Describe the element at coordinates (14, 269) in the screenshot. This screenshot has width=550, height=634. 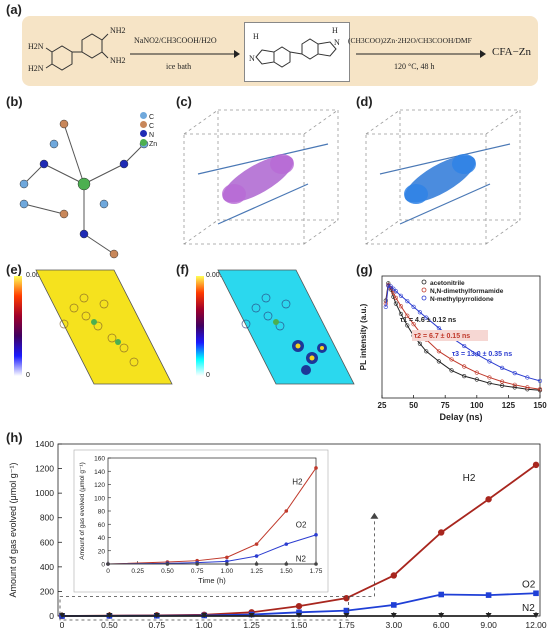
I see `panel-label-e: (e)` at that location.